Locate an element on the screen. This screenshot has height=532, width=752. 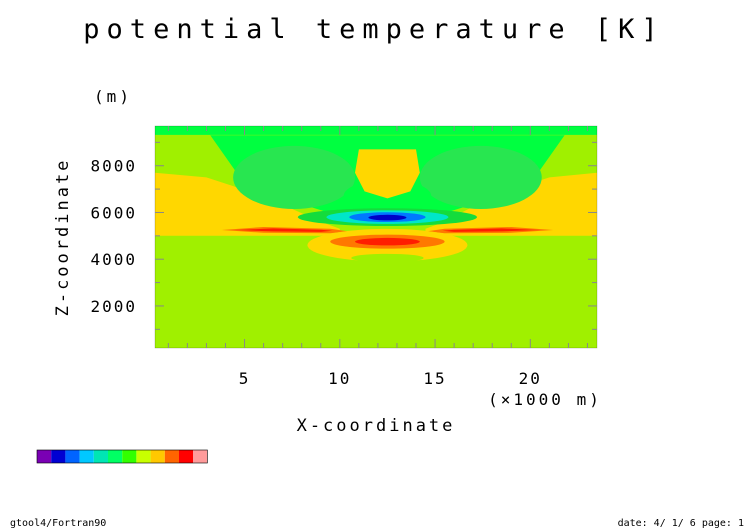
warm-lens-gap is located at coordinates (387, 258).